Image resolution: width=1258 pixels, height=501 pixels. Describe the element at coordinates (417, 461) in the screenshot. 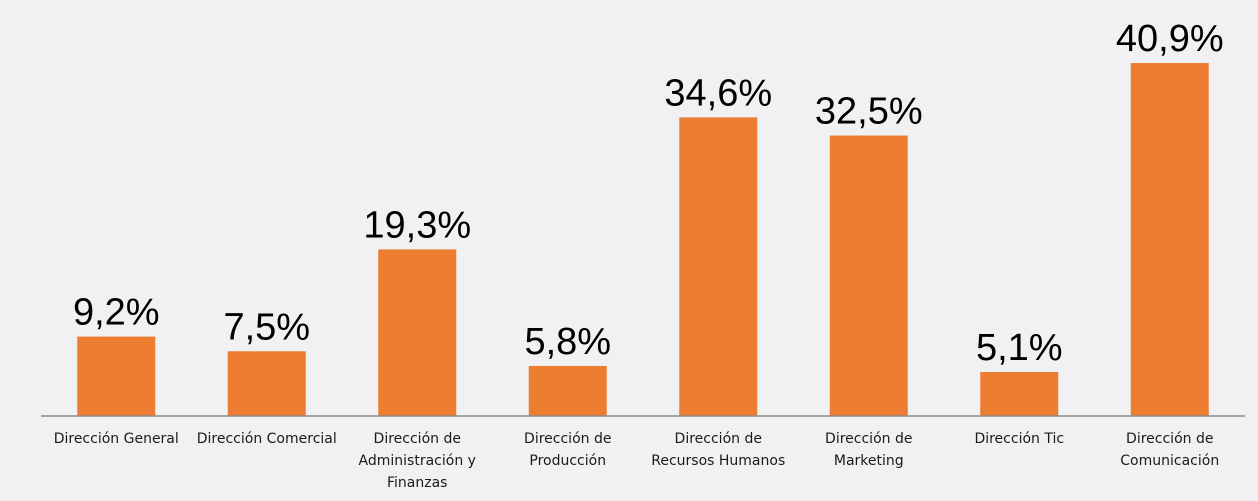

I see `category-tick-label: Dirección de Administración y Finanzas` at that location.